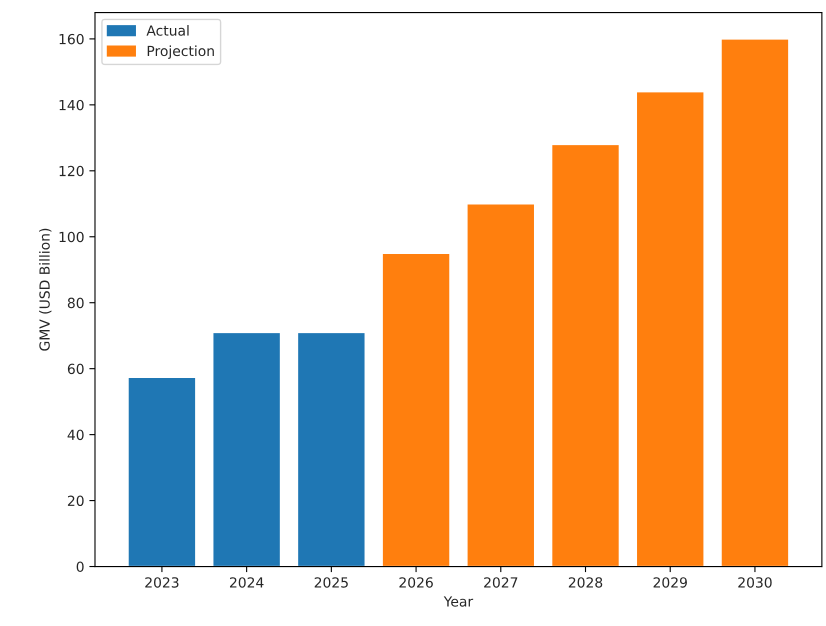  I want to click on y-tick-label: 40, so click(76, 435).